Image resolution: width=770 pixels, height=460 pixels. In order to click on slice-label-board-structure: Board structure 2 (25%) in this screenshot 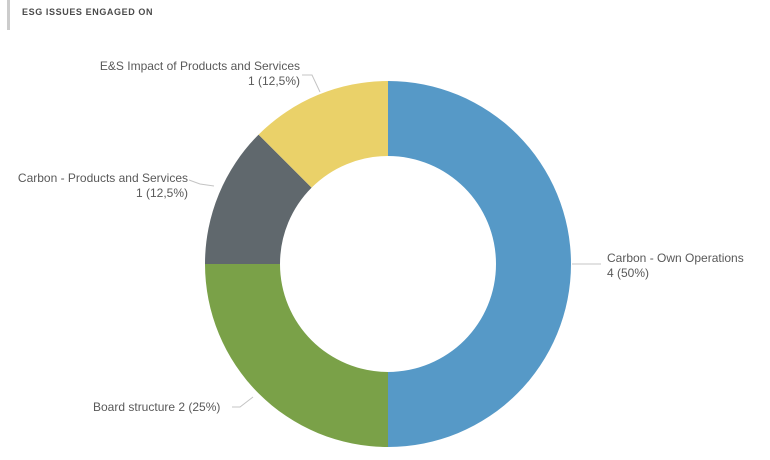, I will do `click(156, 407)`.